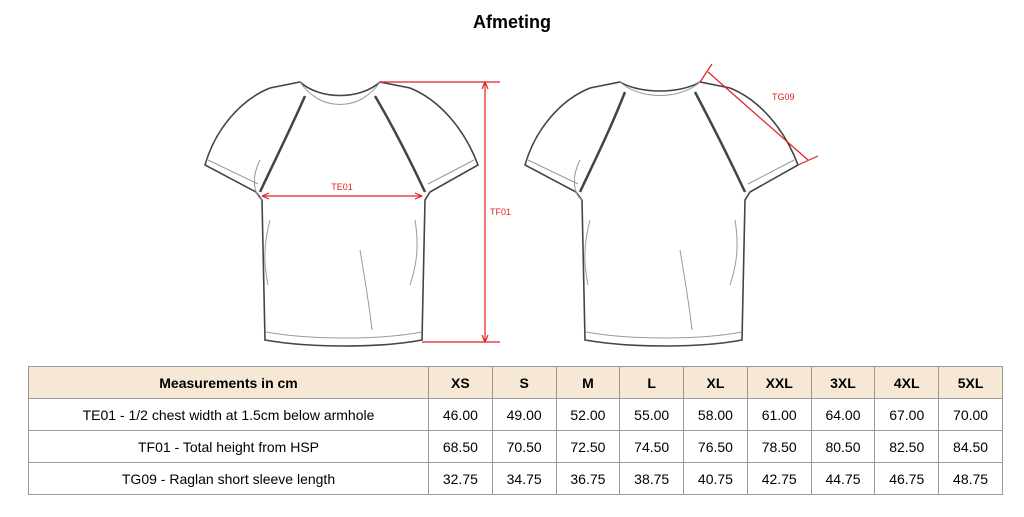 The width and height of the screenshot is (1024, 517). What do you see at coordinates (715, 382) in the screenshot?
I see `cell: XL` at bounding box center [715, 382].